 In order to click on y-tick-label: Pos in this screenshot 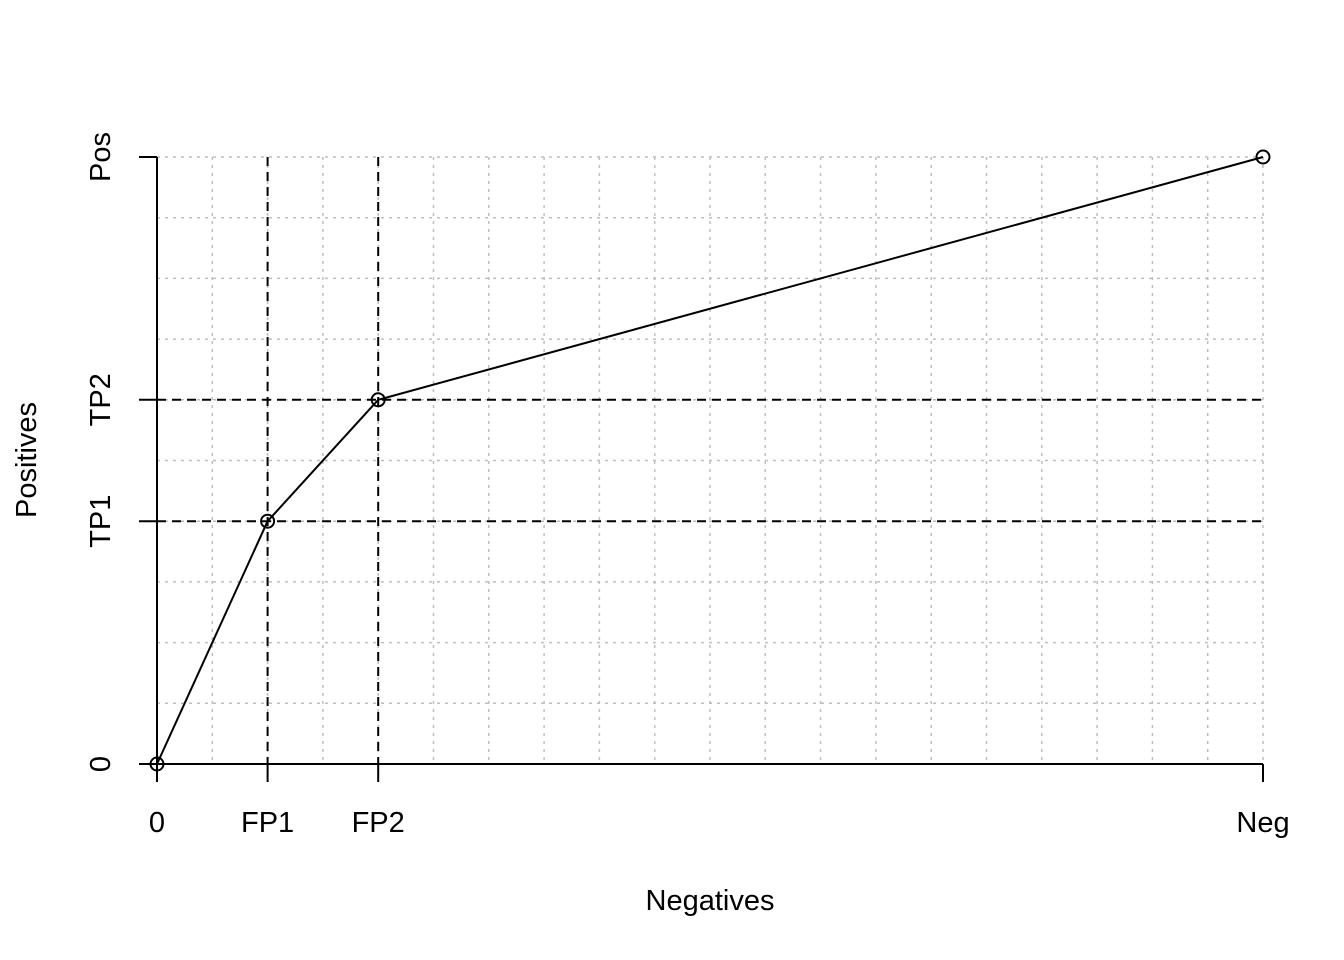, I will do `click(101, 157)`.